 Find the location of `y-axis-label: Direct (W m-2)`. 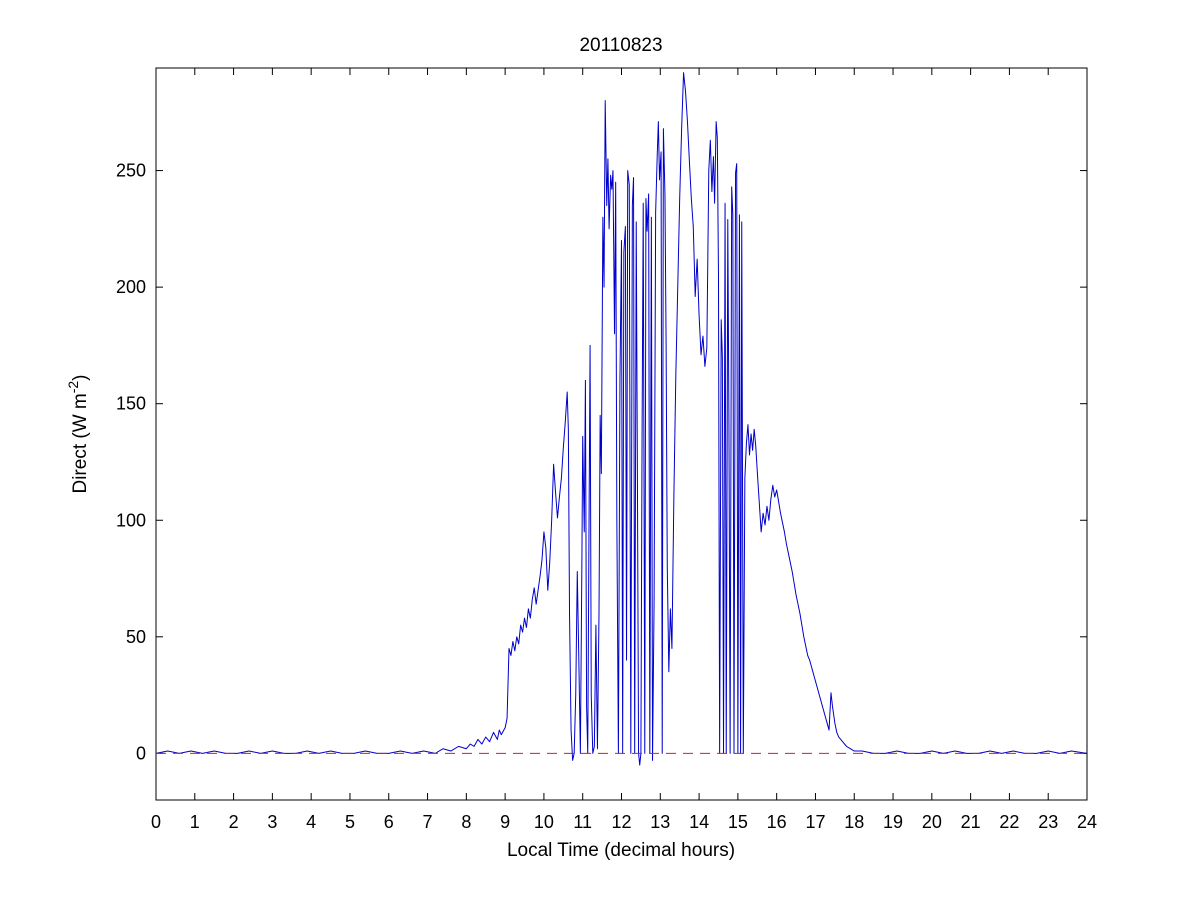

y-axis-label: Direct (W m-2) is located at coordinates (78, 433).